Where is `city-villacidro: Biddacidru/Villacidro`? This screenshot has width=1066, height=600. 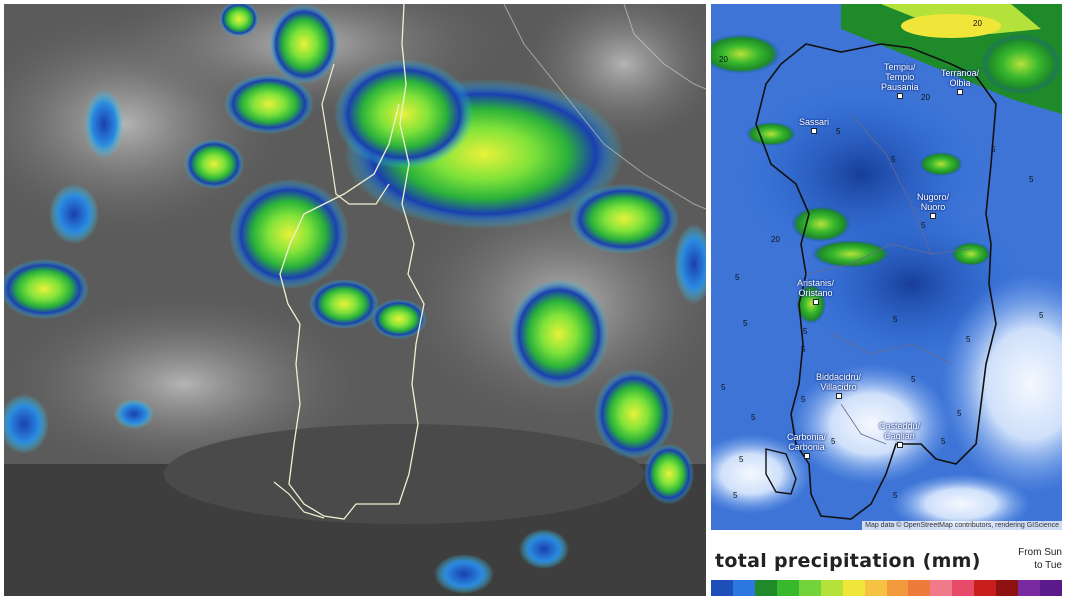
city-villacidro: Biddacidru/Villacidro is located at coordinates (838, 385).